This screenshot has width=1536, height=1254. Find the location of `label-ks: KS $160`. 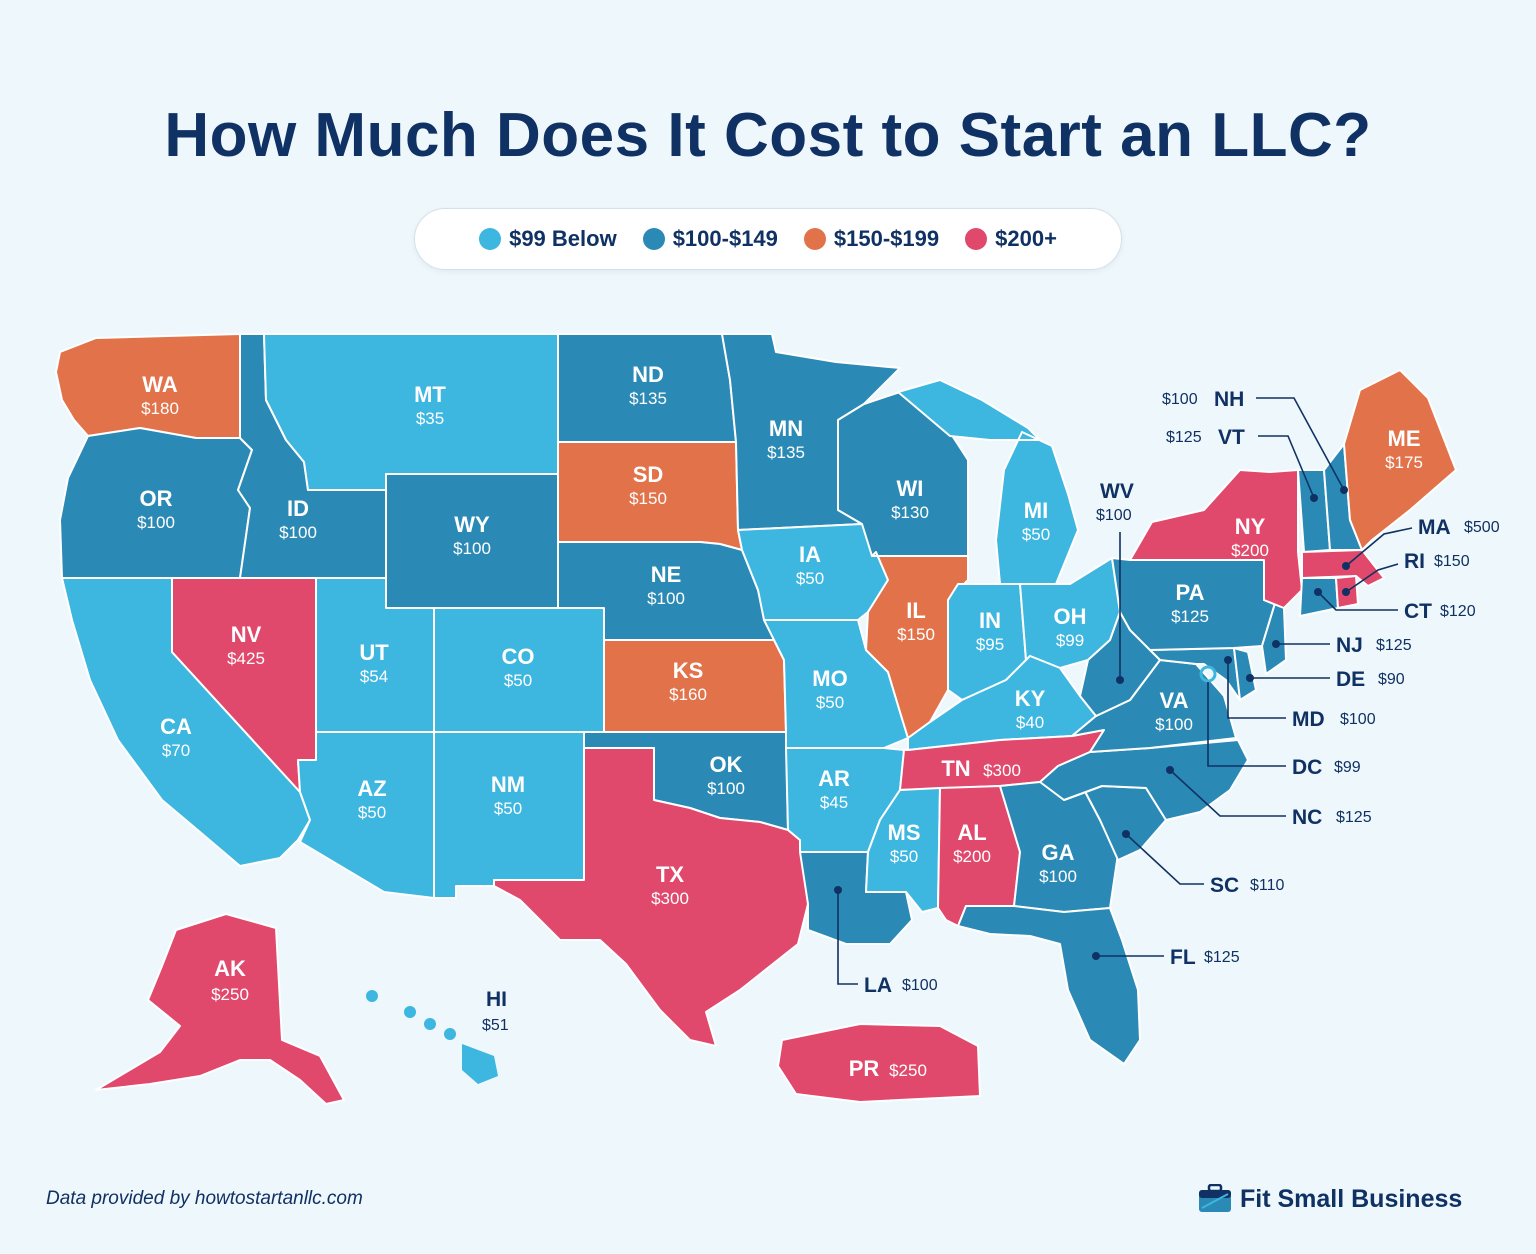

label-ks: KS $160 is located at coordinates (688, 681).